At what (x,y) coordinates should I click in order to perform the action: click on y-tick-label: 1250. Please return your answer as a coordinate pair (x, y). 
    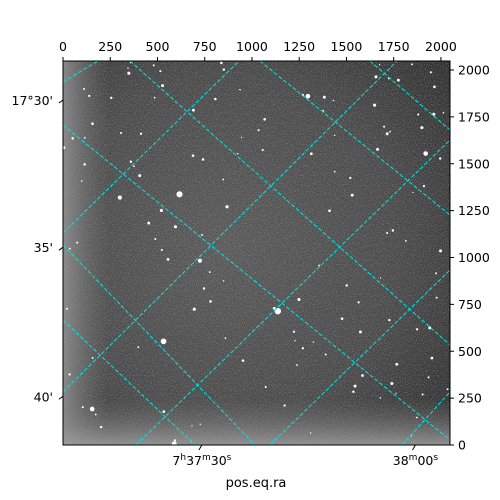
    Looking at the image, I should click on (474, 210).